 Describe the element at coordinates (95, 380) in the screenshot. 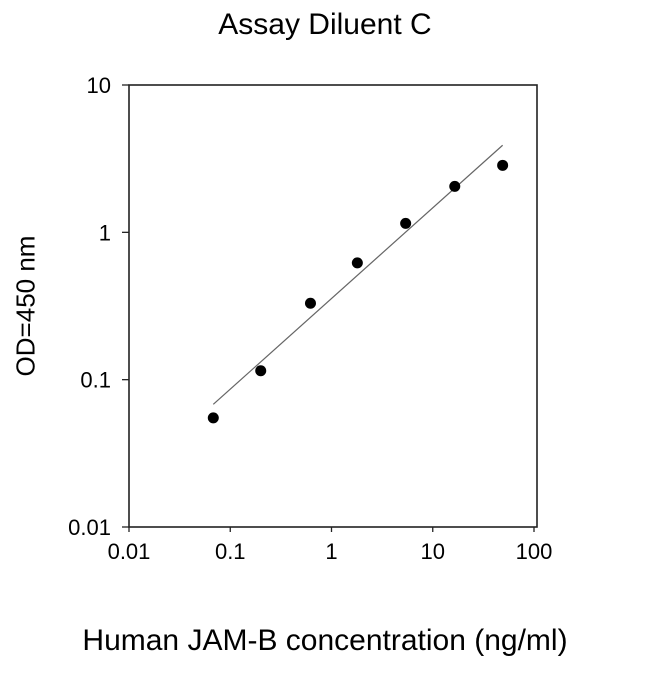

I see `y-tick-label: 0.1` at that location.